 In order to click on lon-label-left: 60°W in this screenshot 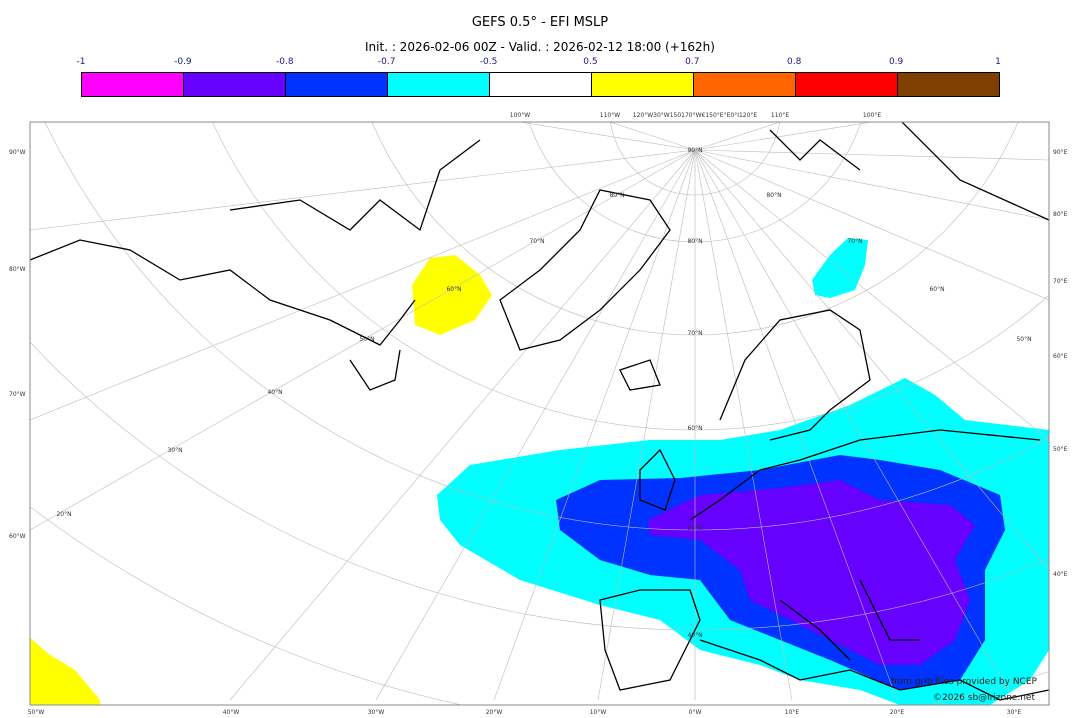, I will do `click(17, 536)`.